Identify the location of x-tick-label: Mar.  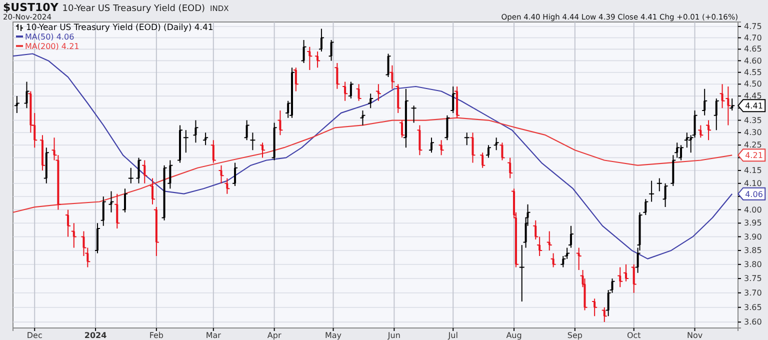
(214, 335).